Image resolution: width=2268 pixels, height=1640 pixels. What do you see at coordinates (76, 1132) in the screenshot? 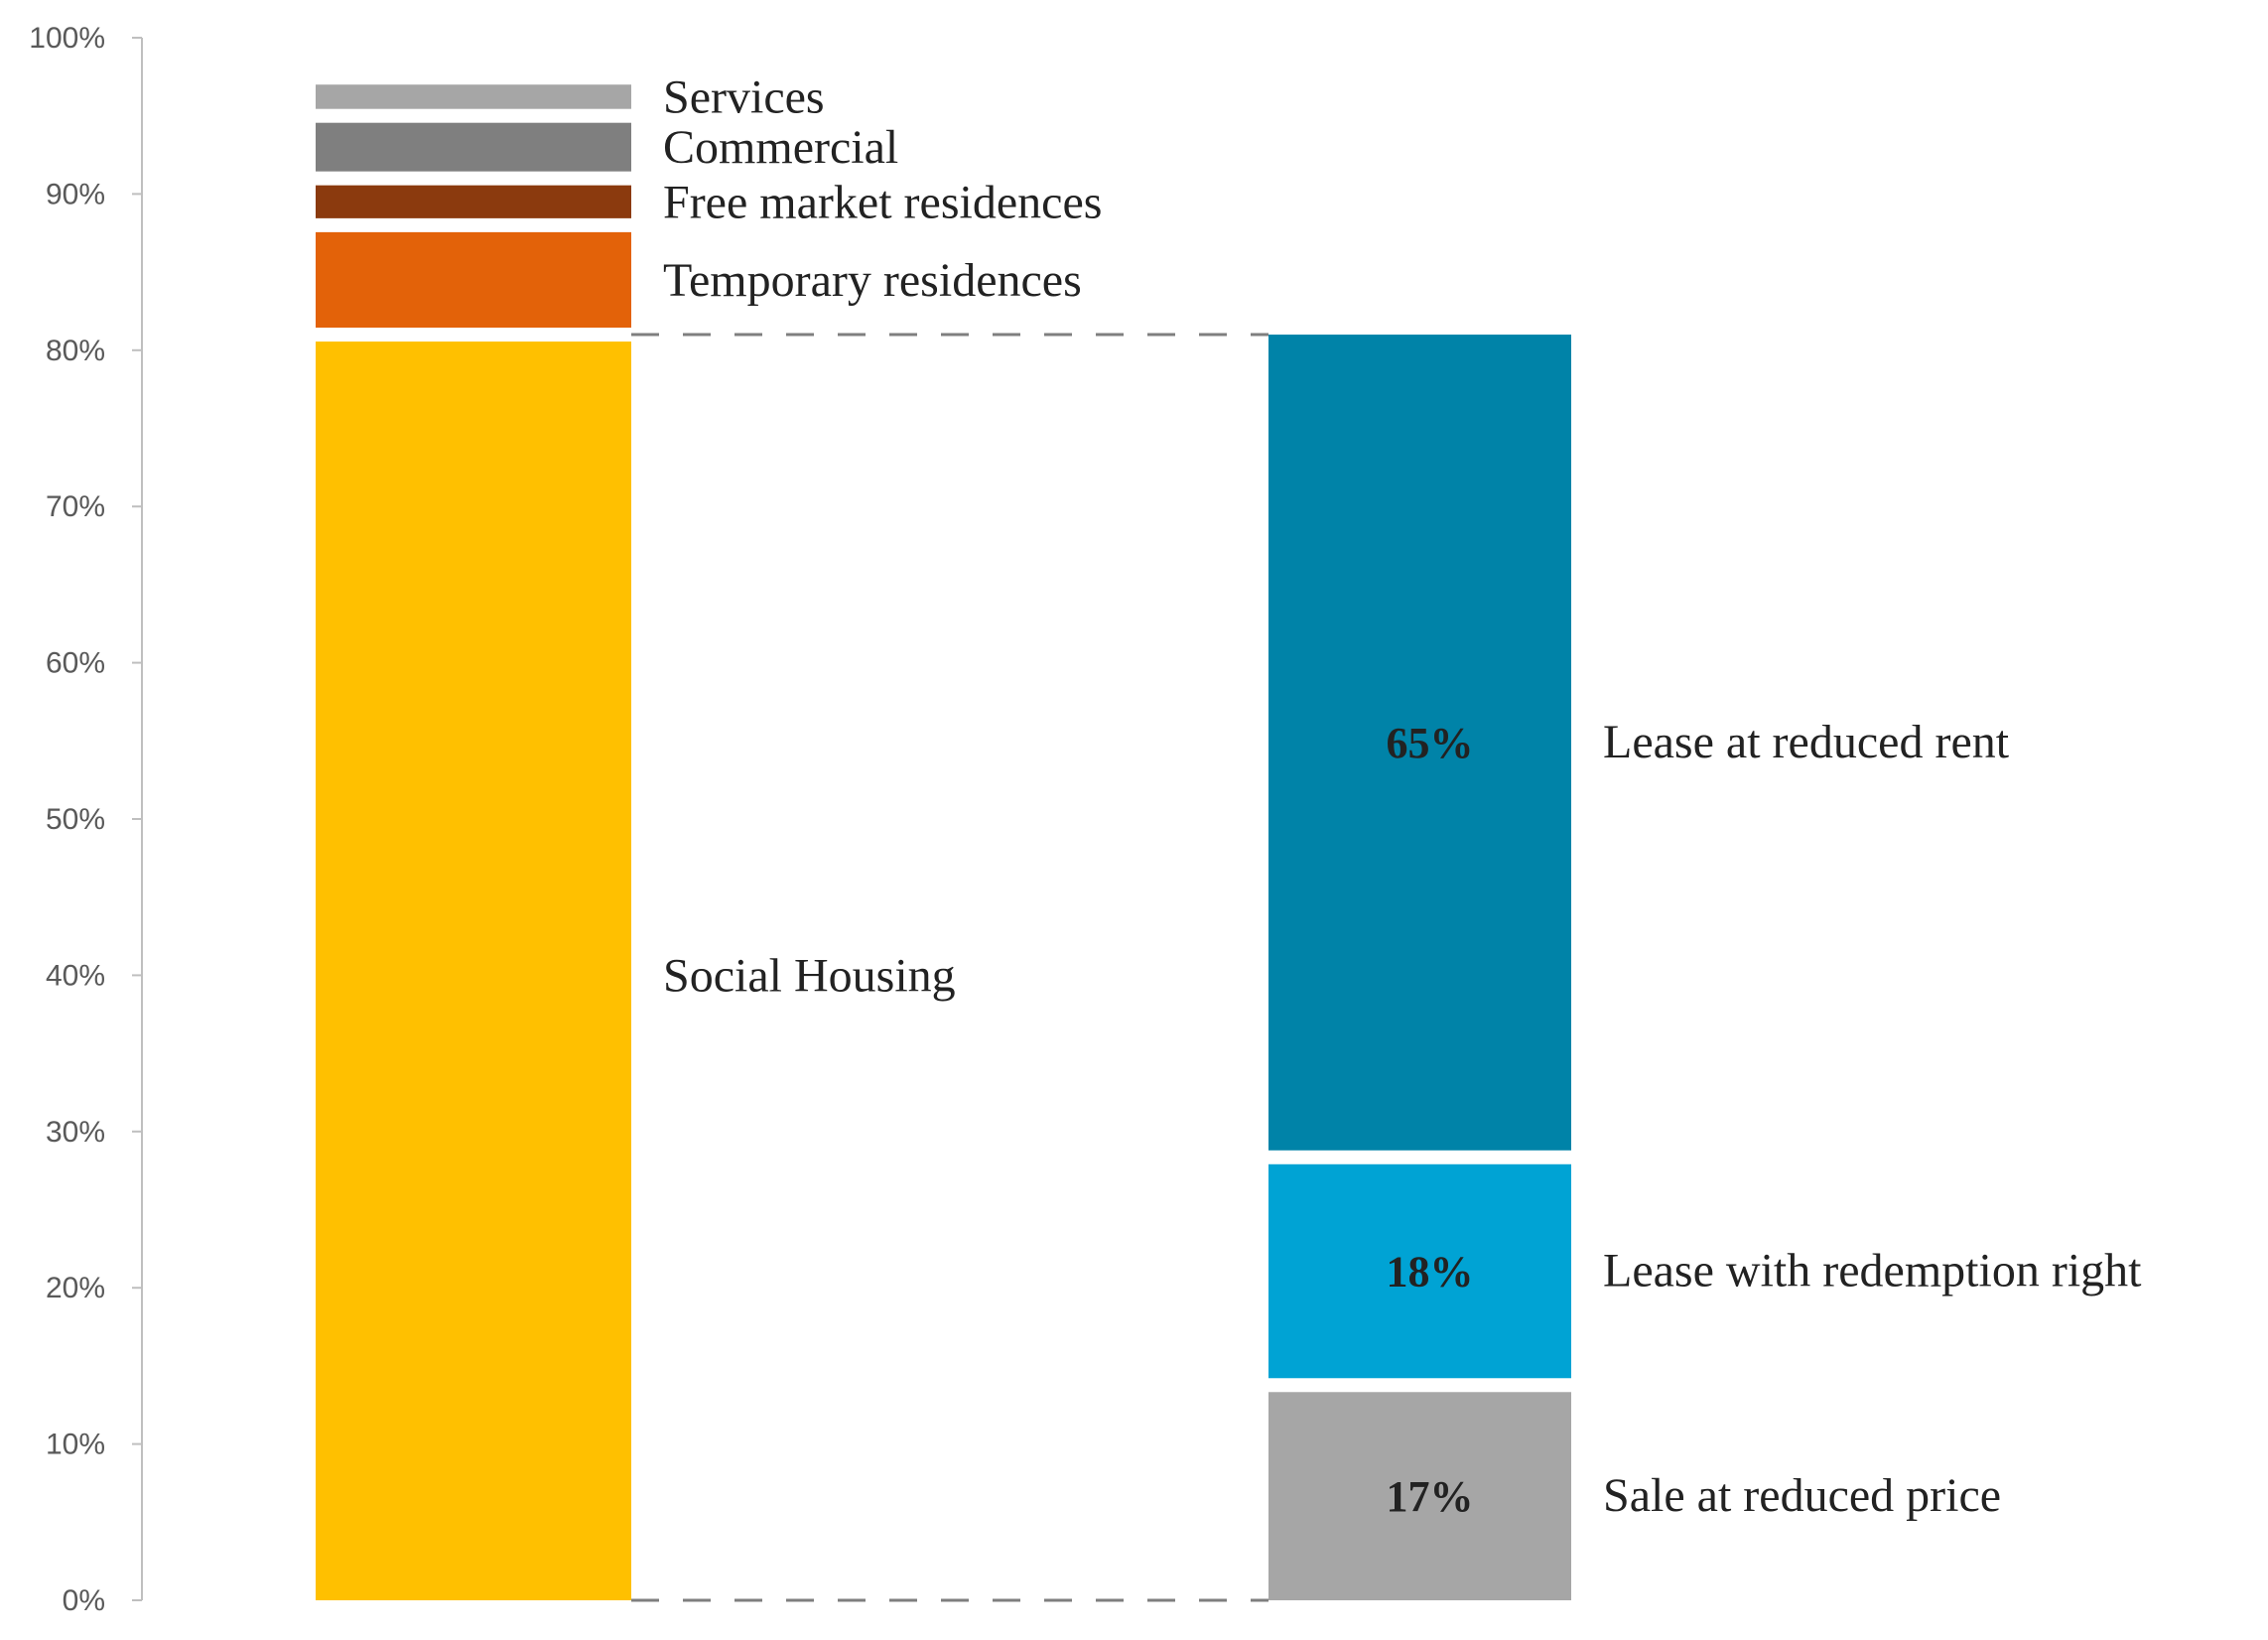
I see `y-tick-label: 30%` at bounding box center [76, 1132].